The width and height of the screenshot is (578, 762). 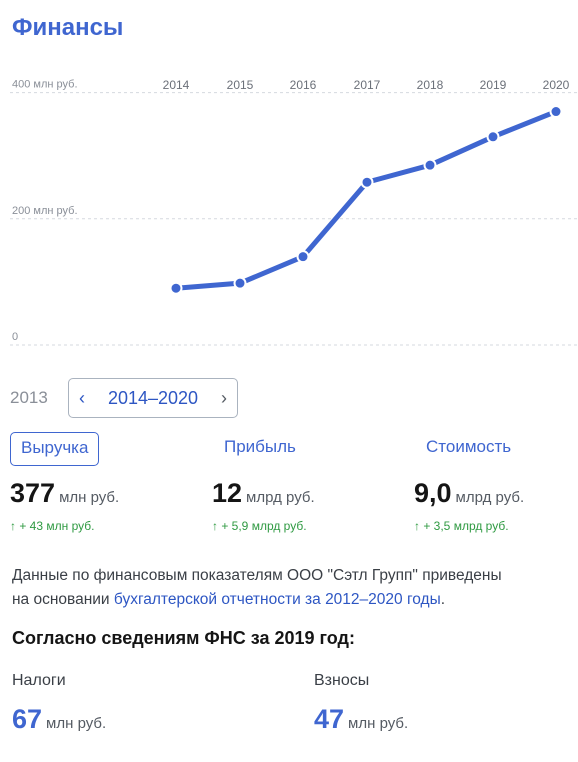 I want to click on metric-profit: Прибыль 12 млрд руб. ↑ + 5,9 млрд руб., so click(x=263, y=482).